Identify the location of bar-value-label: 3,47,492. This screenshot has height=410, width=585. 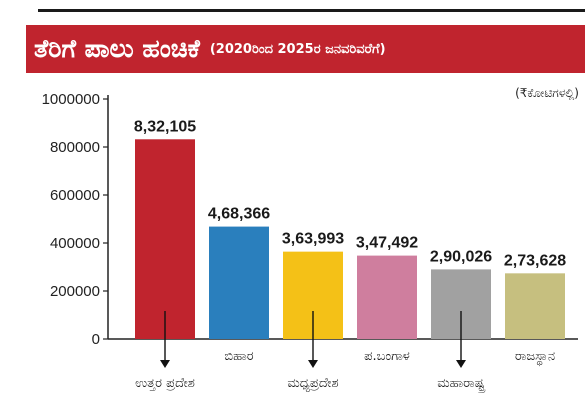
(387, 243).